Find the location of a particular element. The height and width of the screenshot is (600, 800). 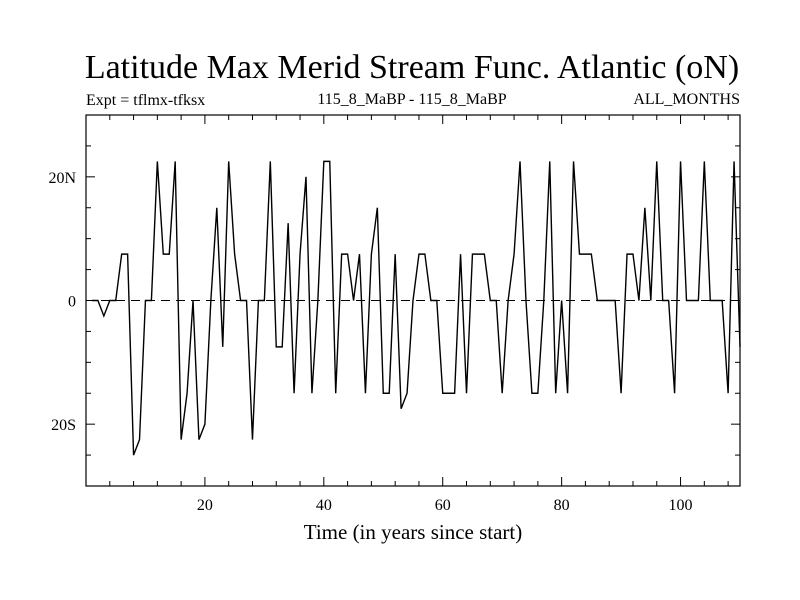

x-tick-label: 60 is located at coordinates (443, 505).